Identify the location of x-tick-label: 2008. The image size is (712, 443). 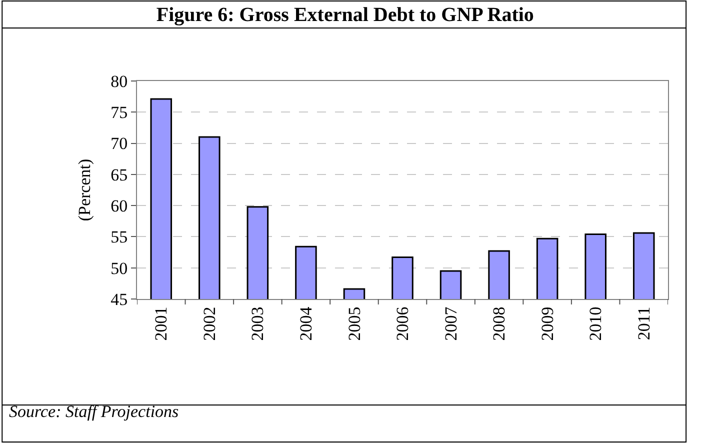
(499, 323).